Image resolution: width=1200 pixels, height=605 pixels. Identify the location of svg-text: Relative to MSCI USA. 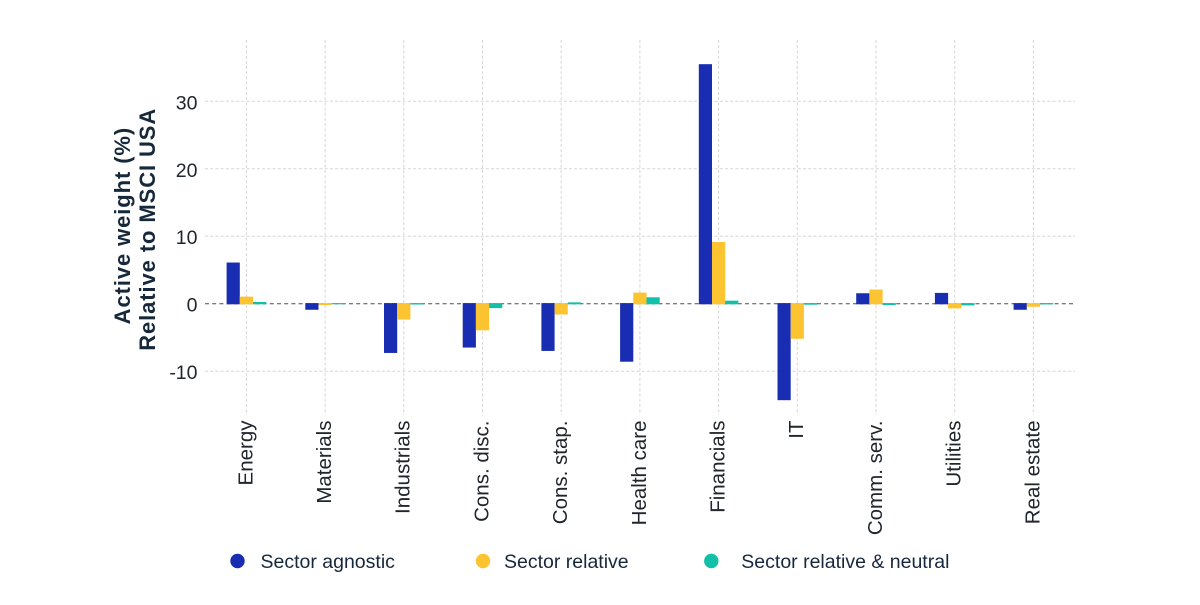
(147, 229).